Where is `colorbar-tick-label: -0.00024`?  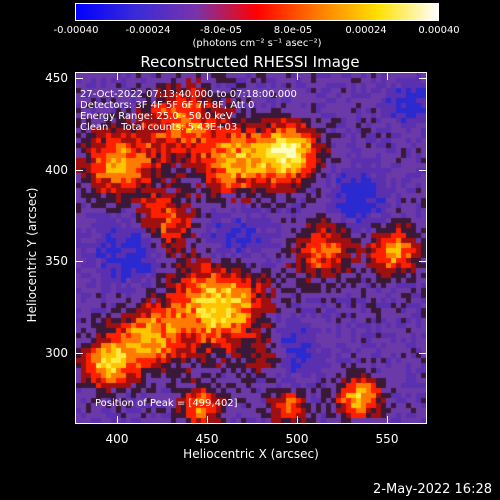
colorbar-tick-label: -0.00024 is located at coordinates (148, 30).